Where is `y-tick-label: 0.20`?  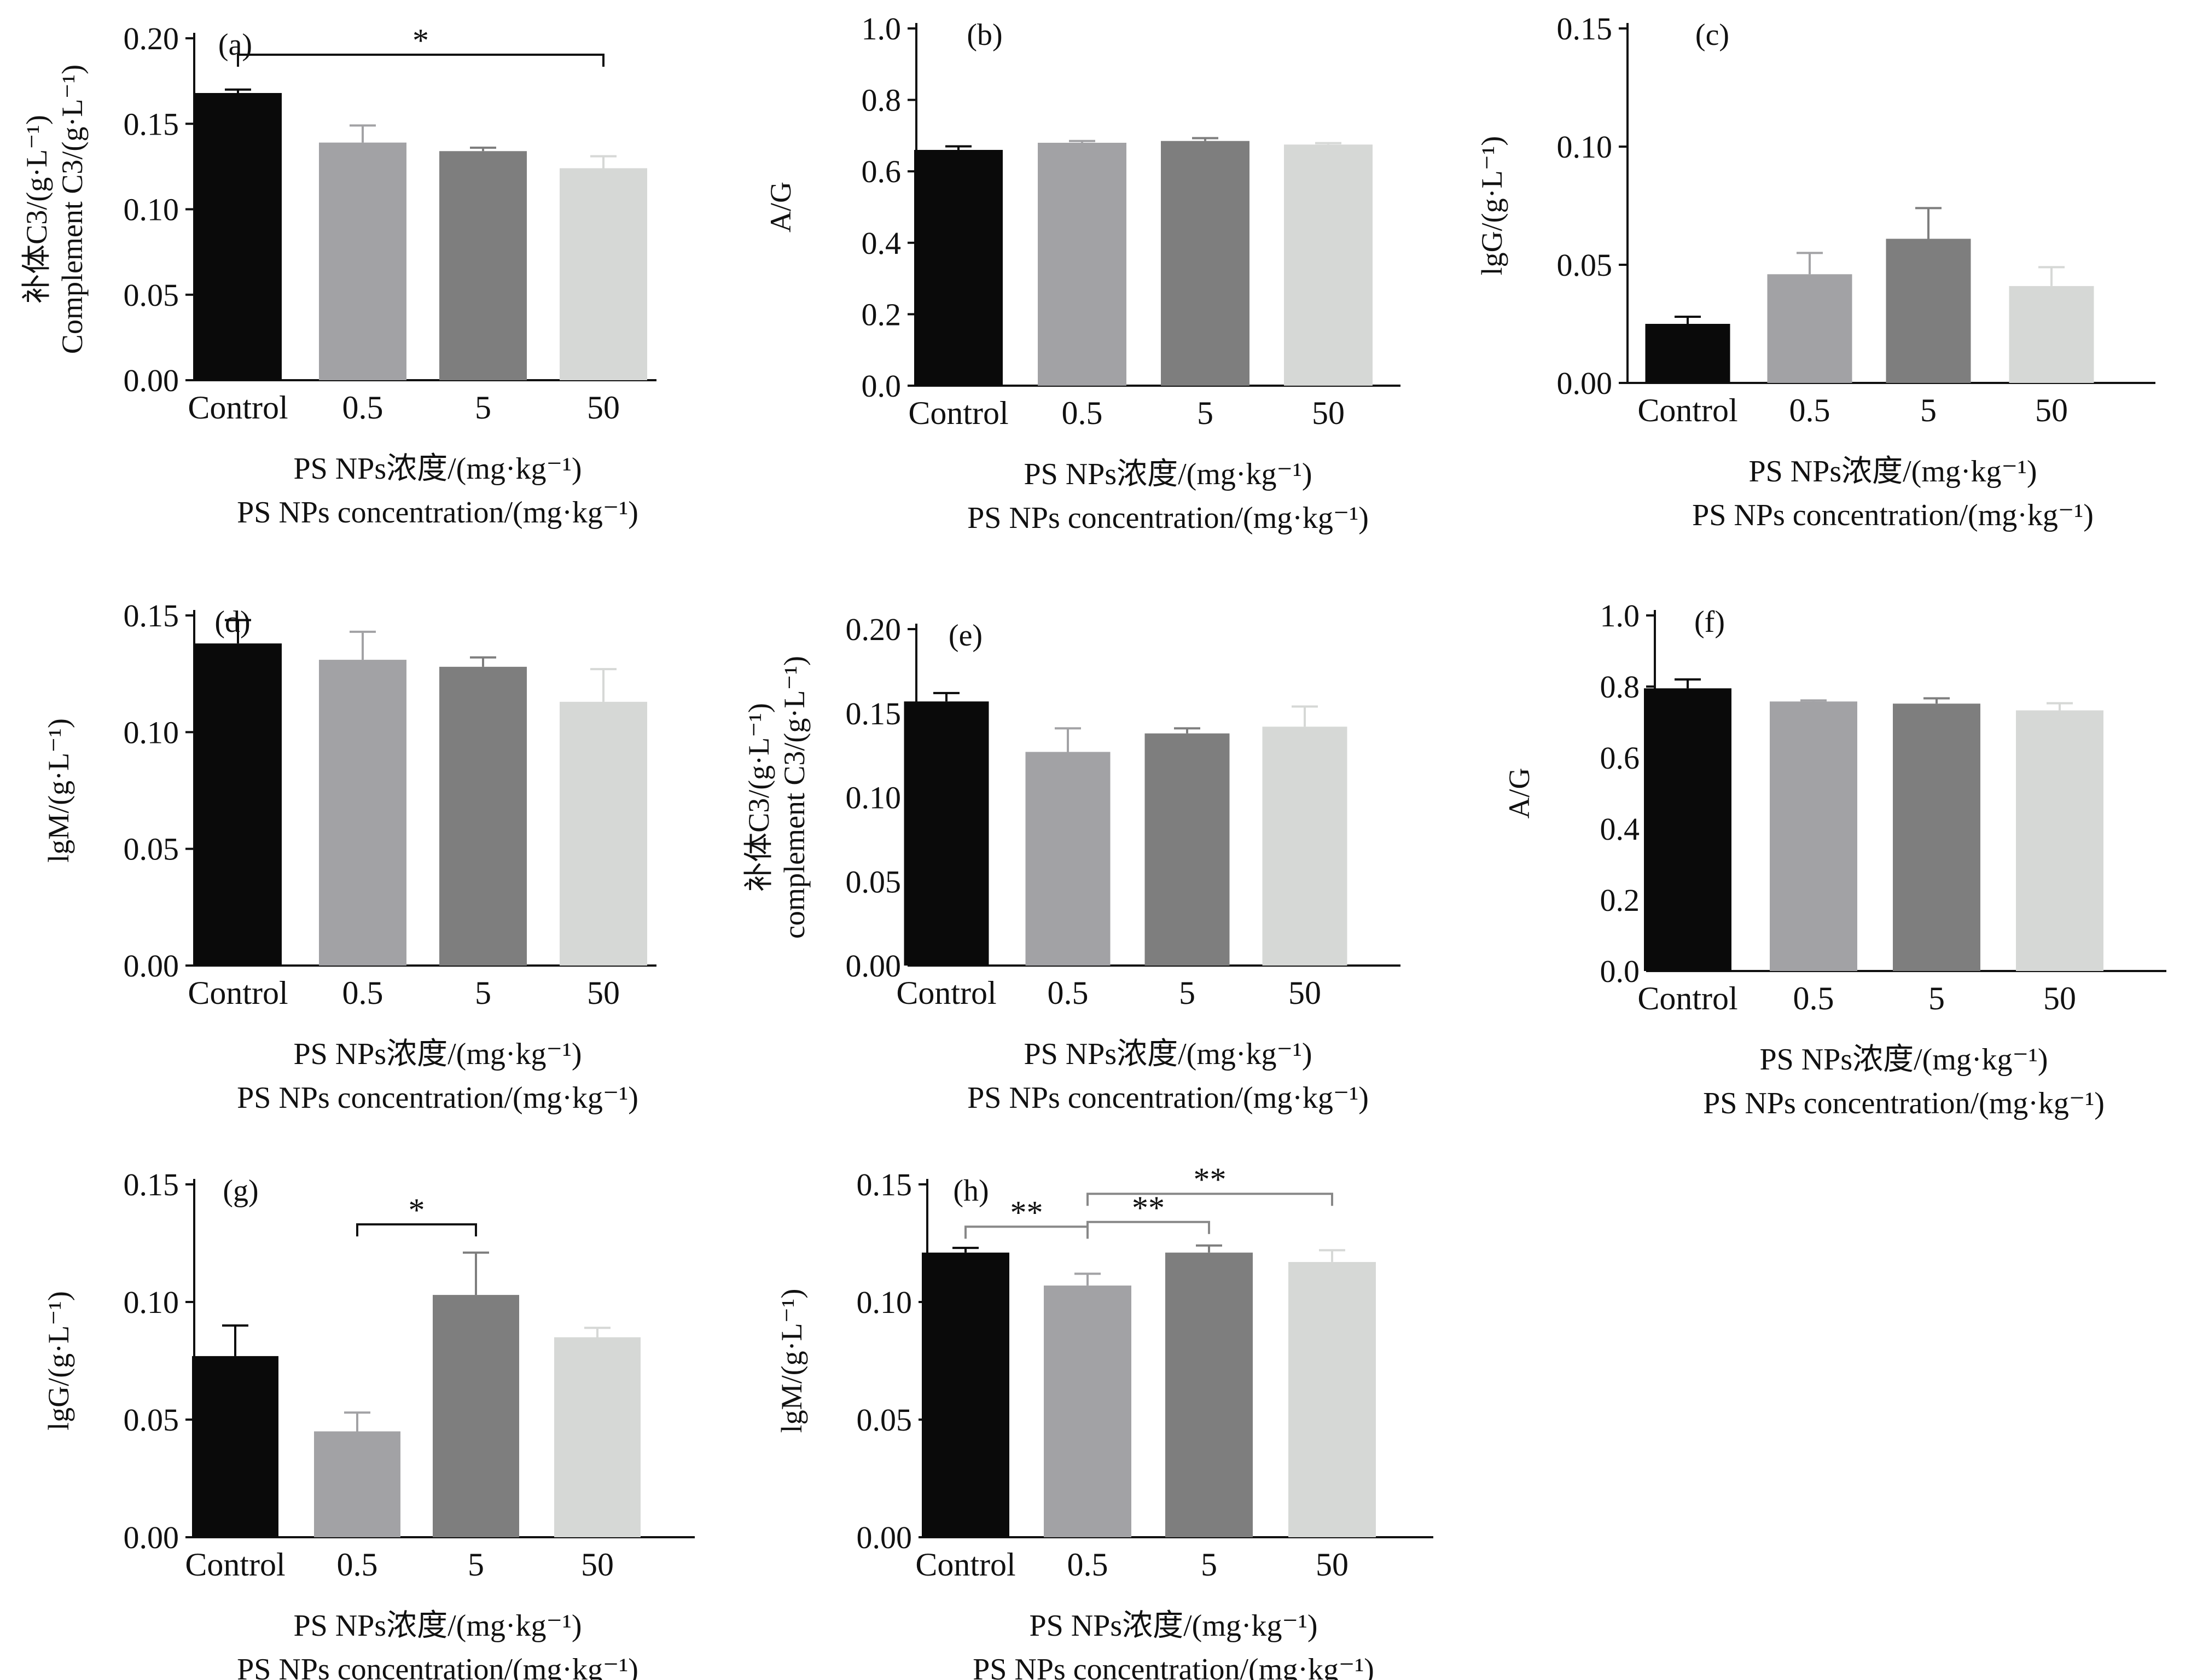 y-tick-label: 0.20 is located at coordinates (151, 38).